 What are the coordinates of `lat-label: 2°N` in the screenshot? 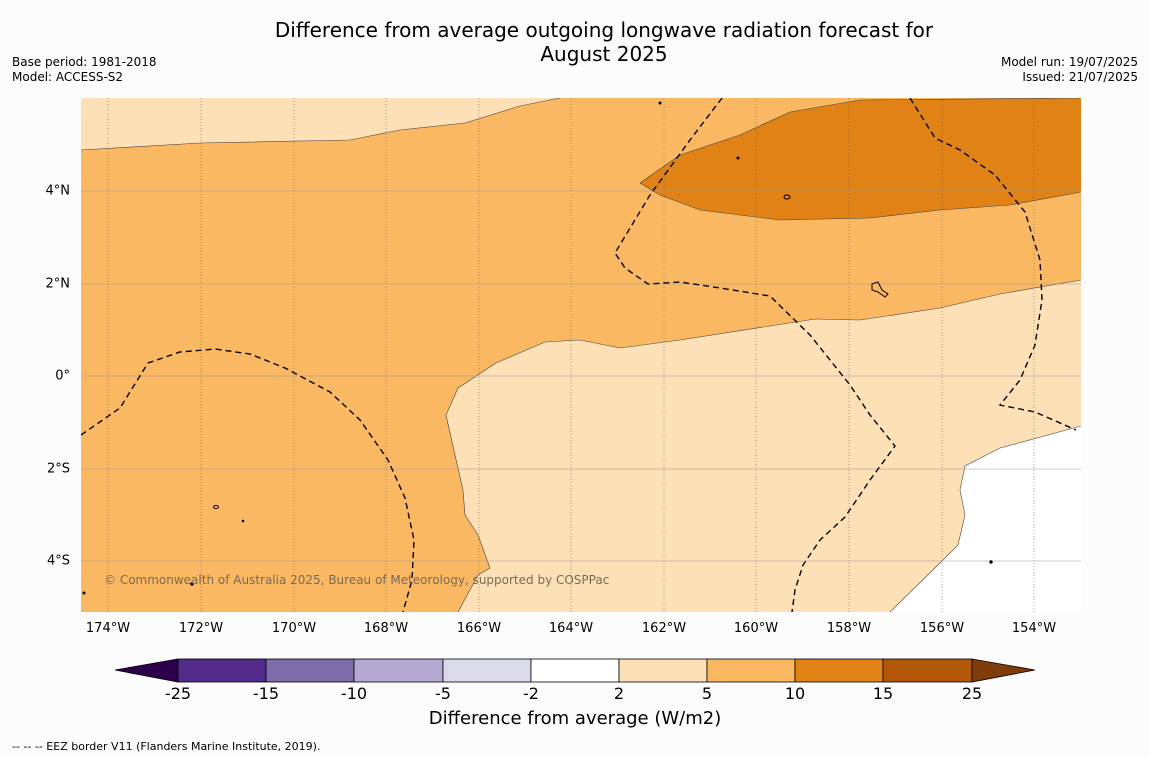 It's located at (58, 284).